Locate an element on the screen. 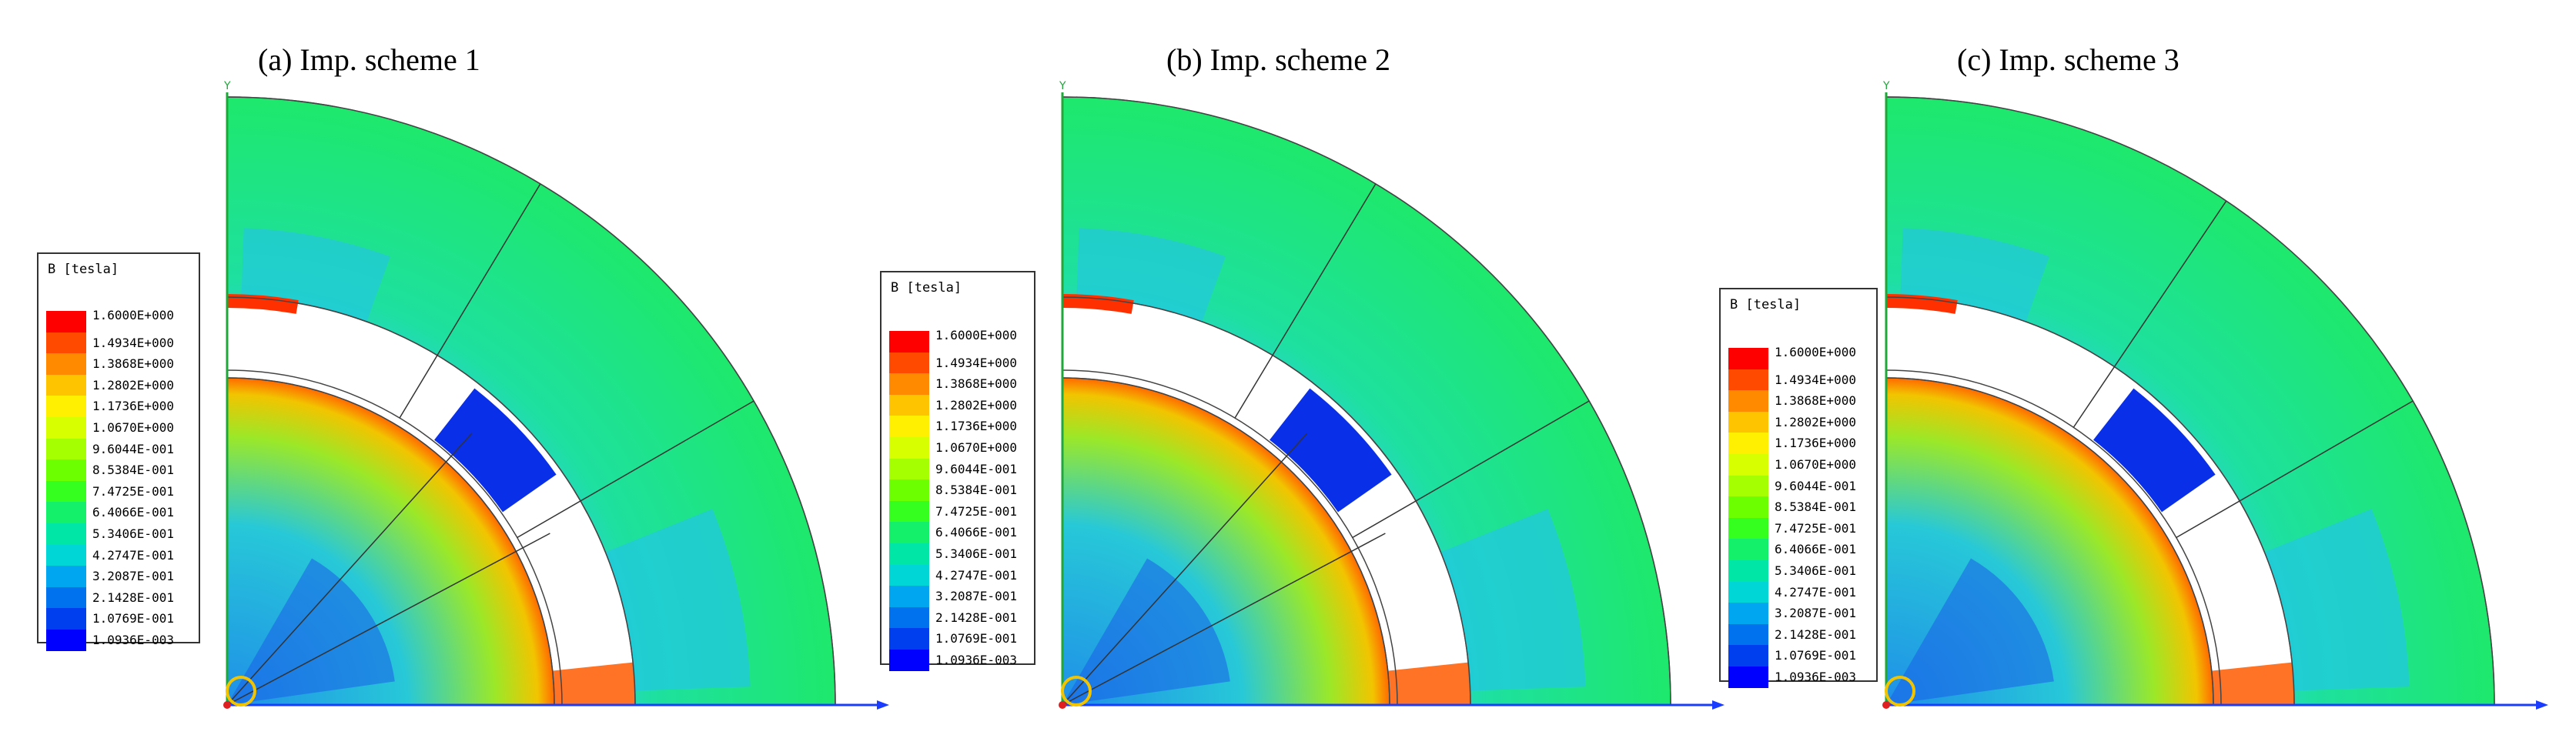 The width and height of the screenshot is (2576, 755). panel-title: (b) Imp. scheme 2 is located at coordinates (1279, 59).